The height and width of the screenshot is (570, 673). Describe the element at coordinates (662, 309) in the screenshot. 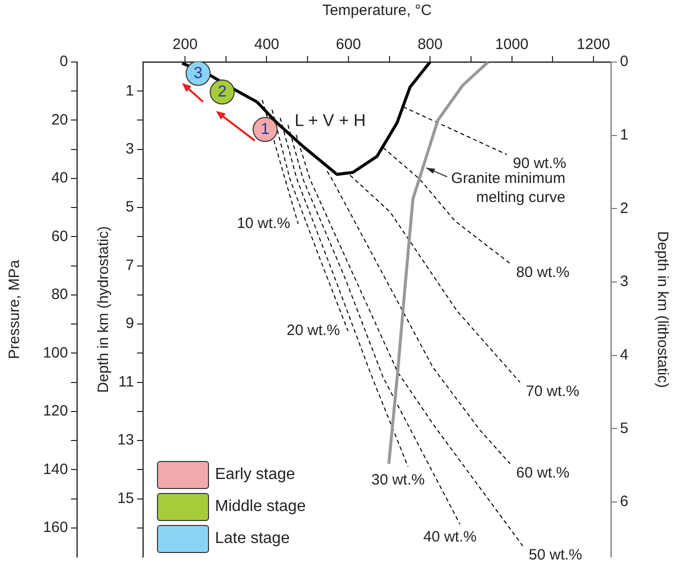

I see `y3-axis-title: Depth in km (lithostatic)` at that location.